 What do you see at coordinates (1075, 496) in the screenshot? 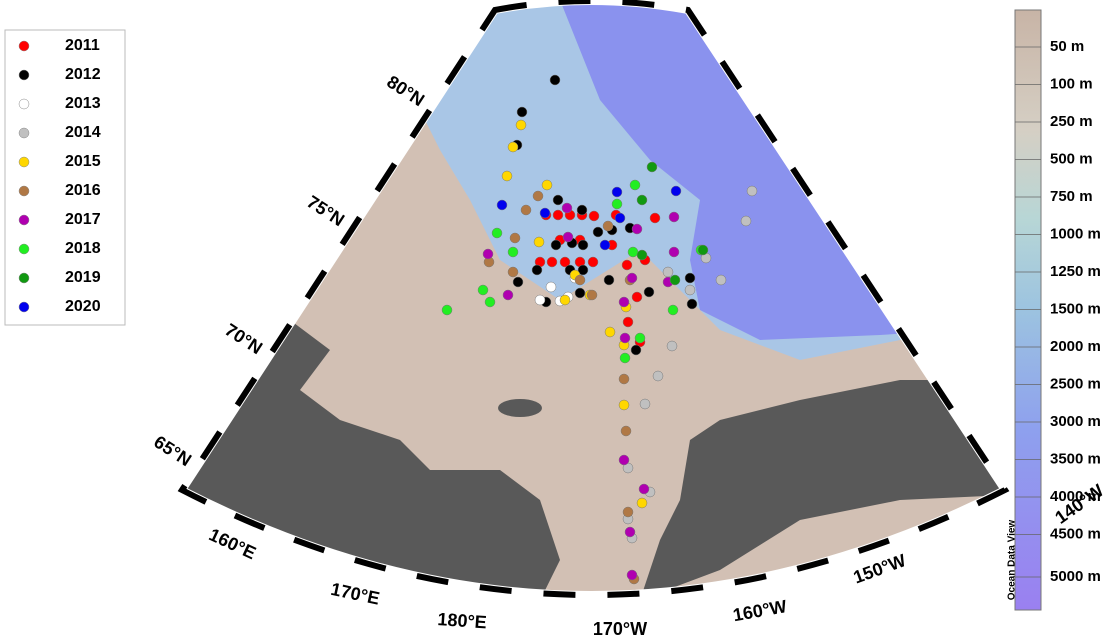
I see `colorbar-label: 4000 m` at bounding box center [1075, 496].